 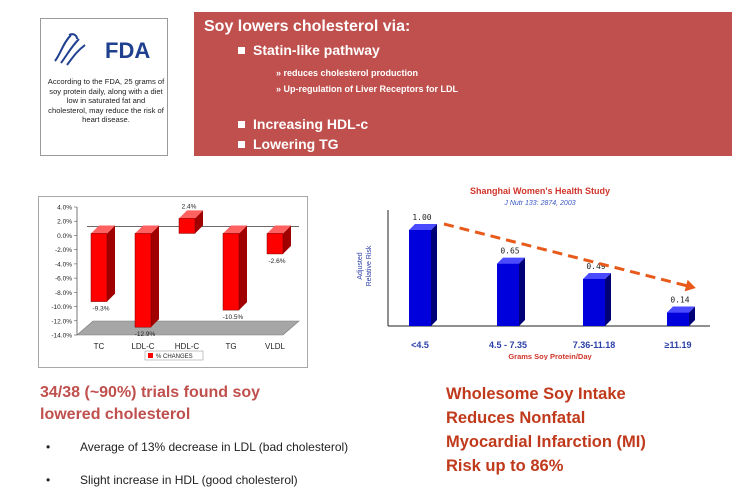 I want to click on y-tick-label: -4.0%, so click(x=63, y=264).